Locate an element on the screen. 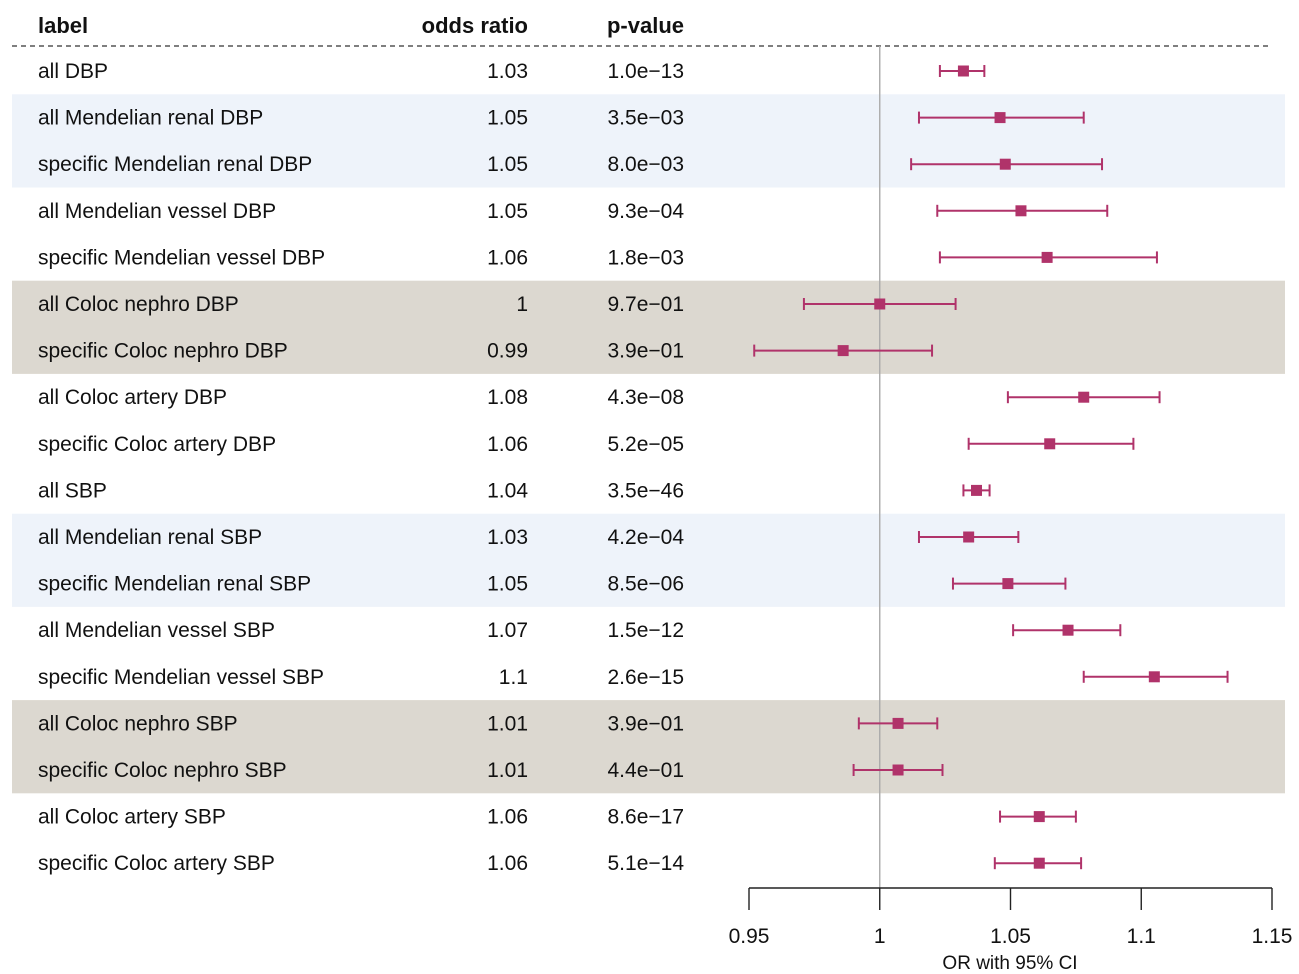  header-p-value: p-value is located at coordinates (645, 25).